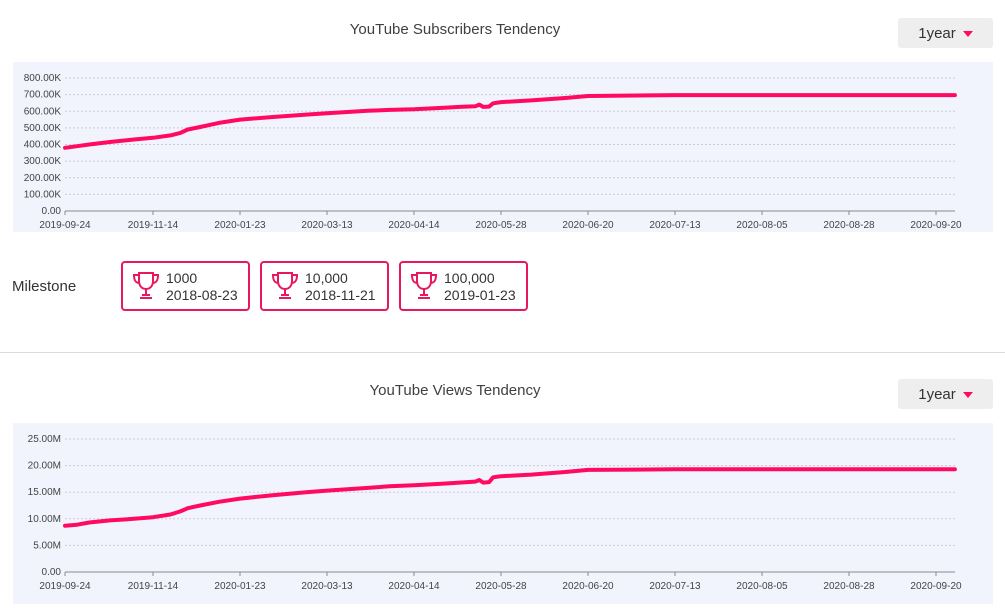 Image resolution: width=1005 pixels, height=609 pixels. I want to click on y-tick-label: 700.00K, so click(43, 95).